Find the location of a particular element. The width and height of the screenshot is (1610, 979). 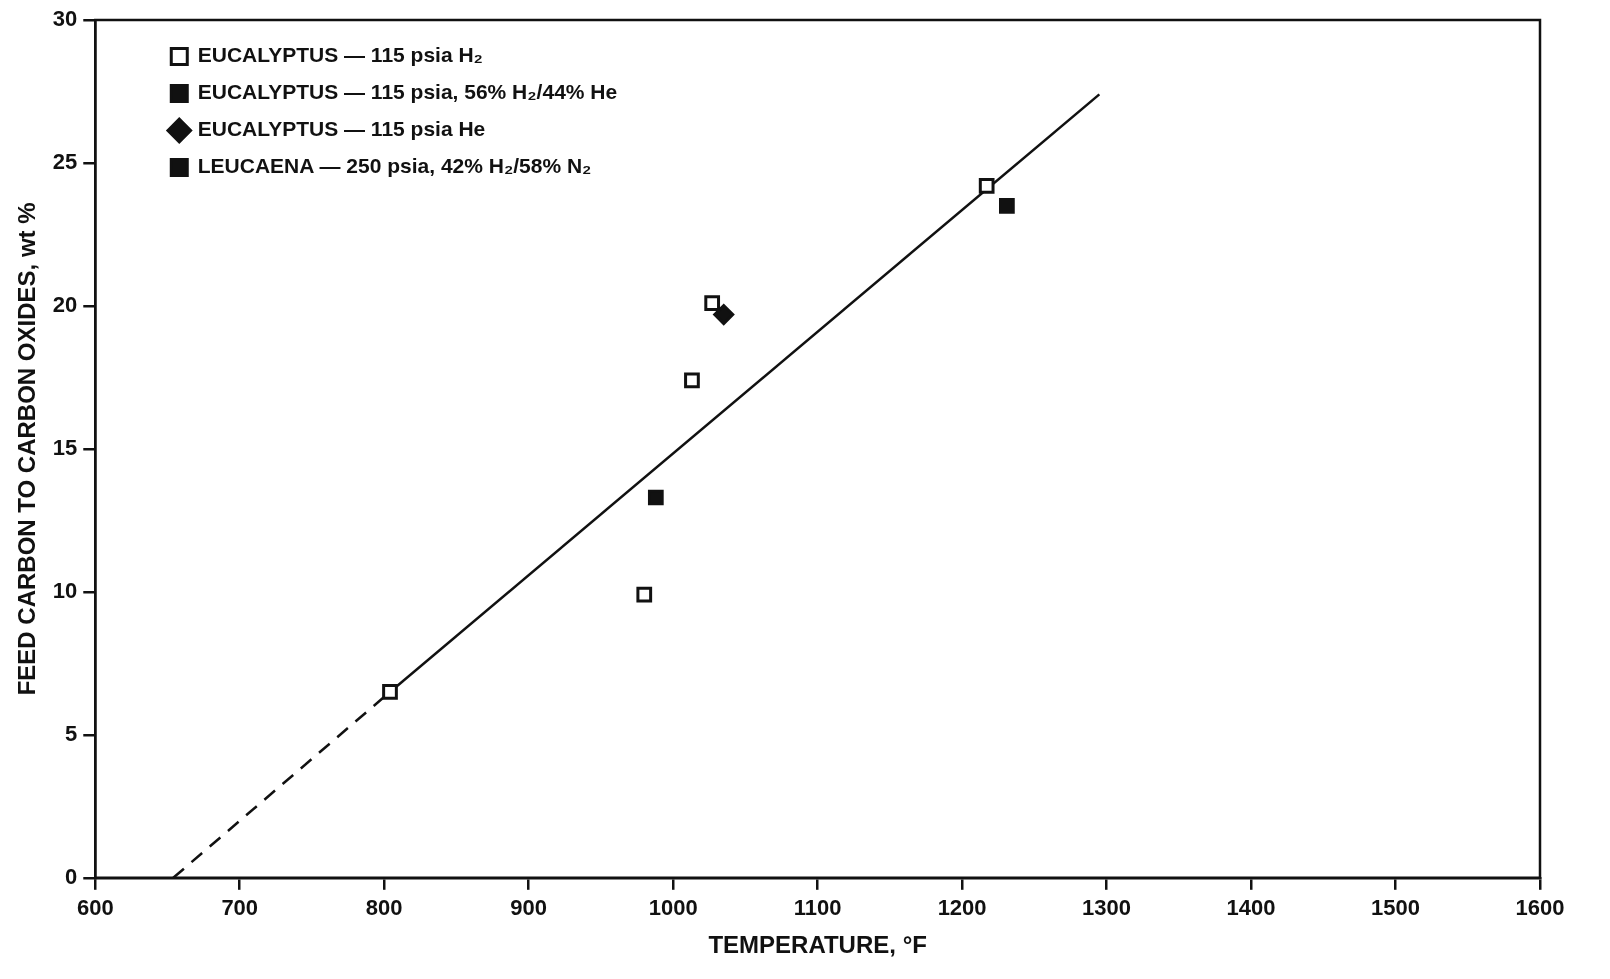

x-tick-label: 1300 is located at coordinates (1107, 908).